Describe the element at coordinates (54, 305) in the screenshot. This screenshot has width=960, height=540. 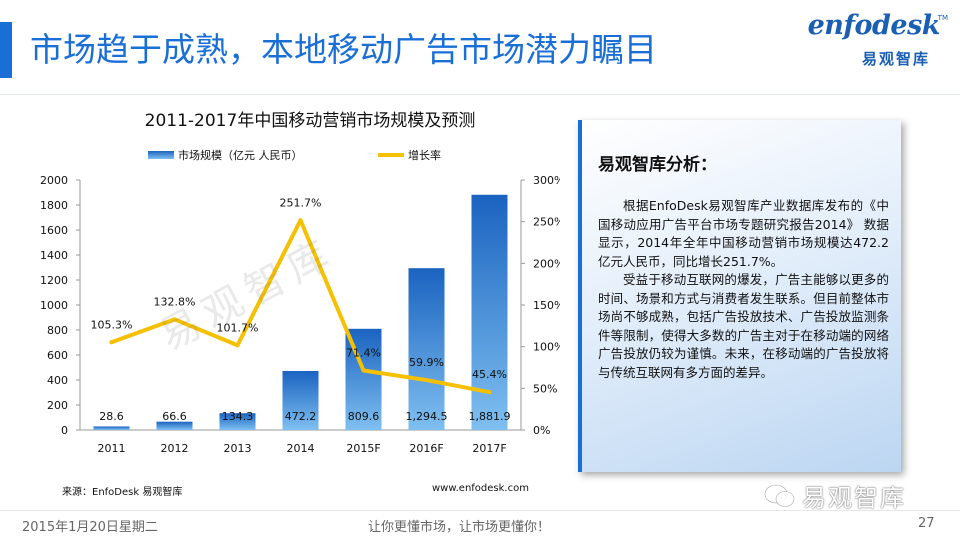
I see `y-left-tick-label: 1000` at that location.